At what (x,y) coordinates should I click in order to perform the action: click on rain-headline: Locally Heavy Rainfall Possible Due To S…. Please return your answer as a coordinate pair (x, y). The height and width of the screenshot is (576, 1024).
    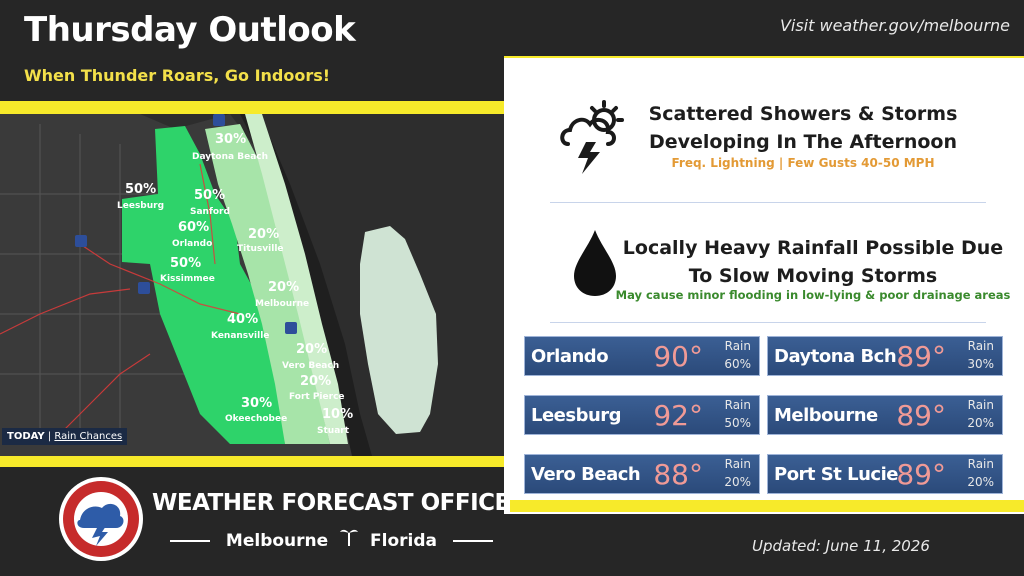
    Looking at the image, I should click on (813, 262).